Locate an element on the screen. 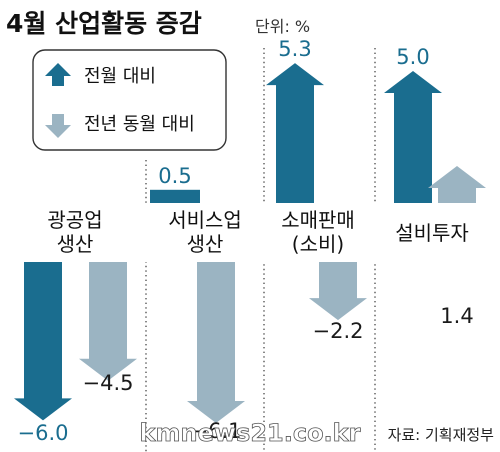 This screenshot has width=500, height=452. category-label: 설비투자 is located at coordinates (432, 233).